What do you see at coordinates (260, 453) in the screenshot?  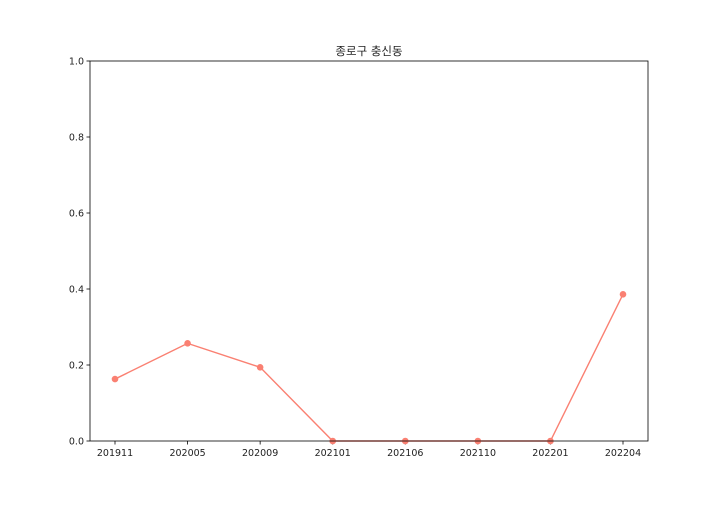 I see `x-tick-label: 202009` at bounding box center [260, 453].